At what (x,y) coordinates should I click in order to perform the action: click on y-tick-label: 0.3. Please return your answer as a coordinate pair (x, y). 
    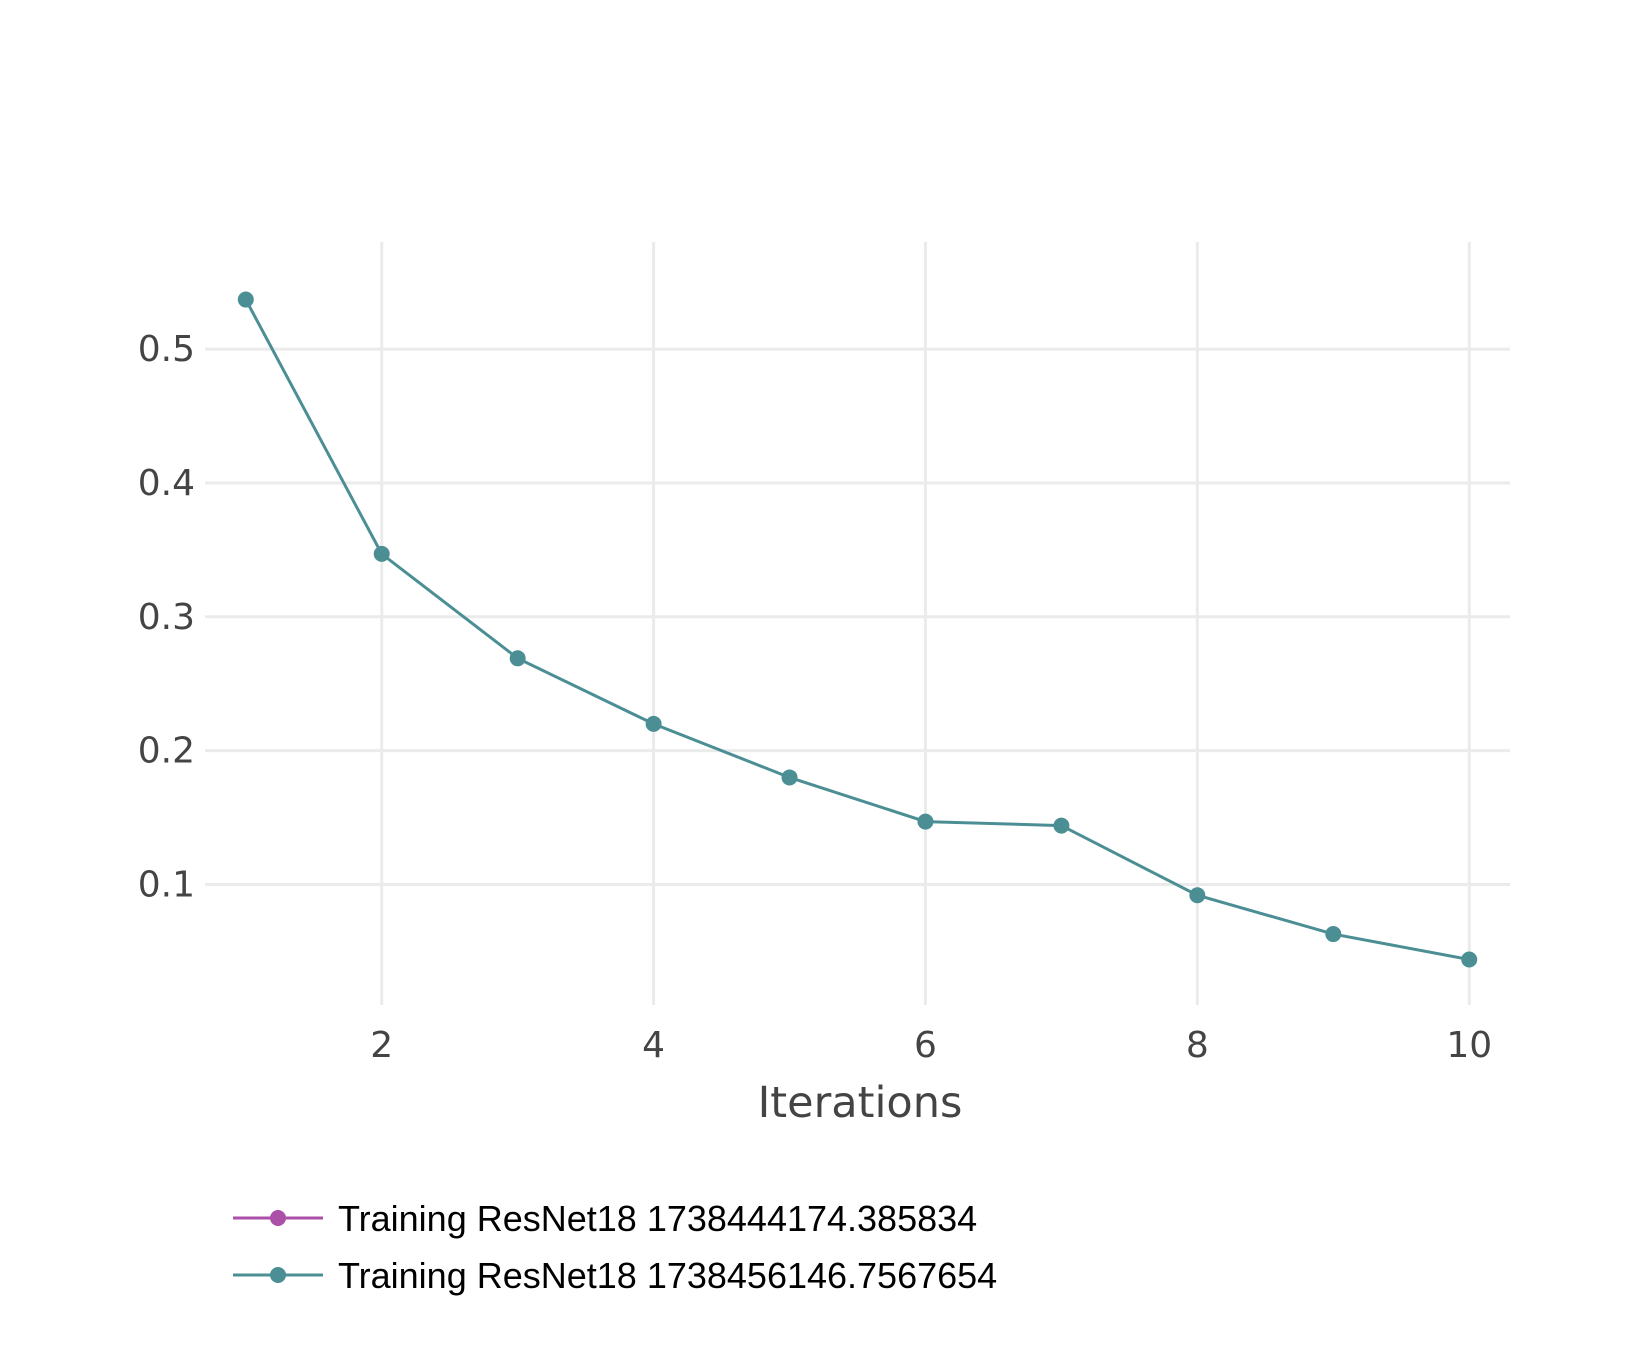
    Looking at the image, I should click on (166, 617).